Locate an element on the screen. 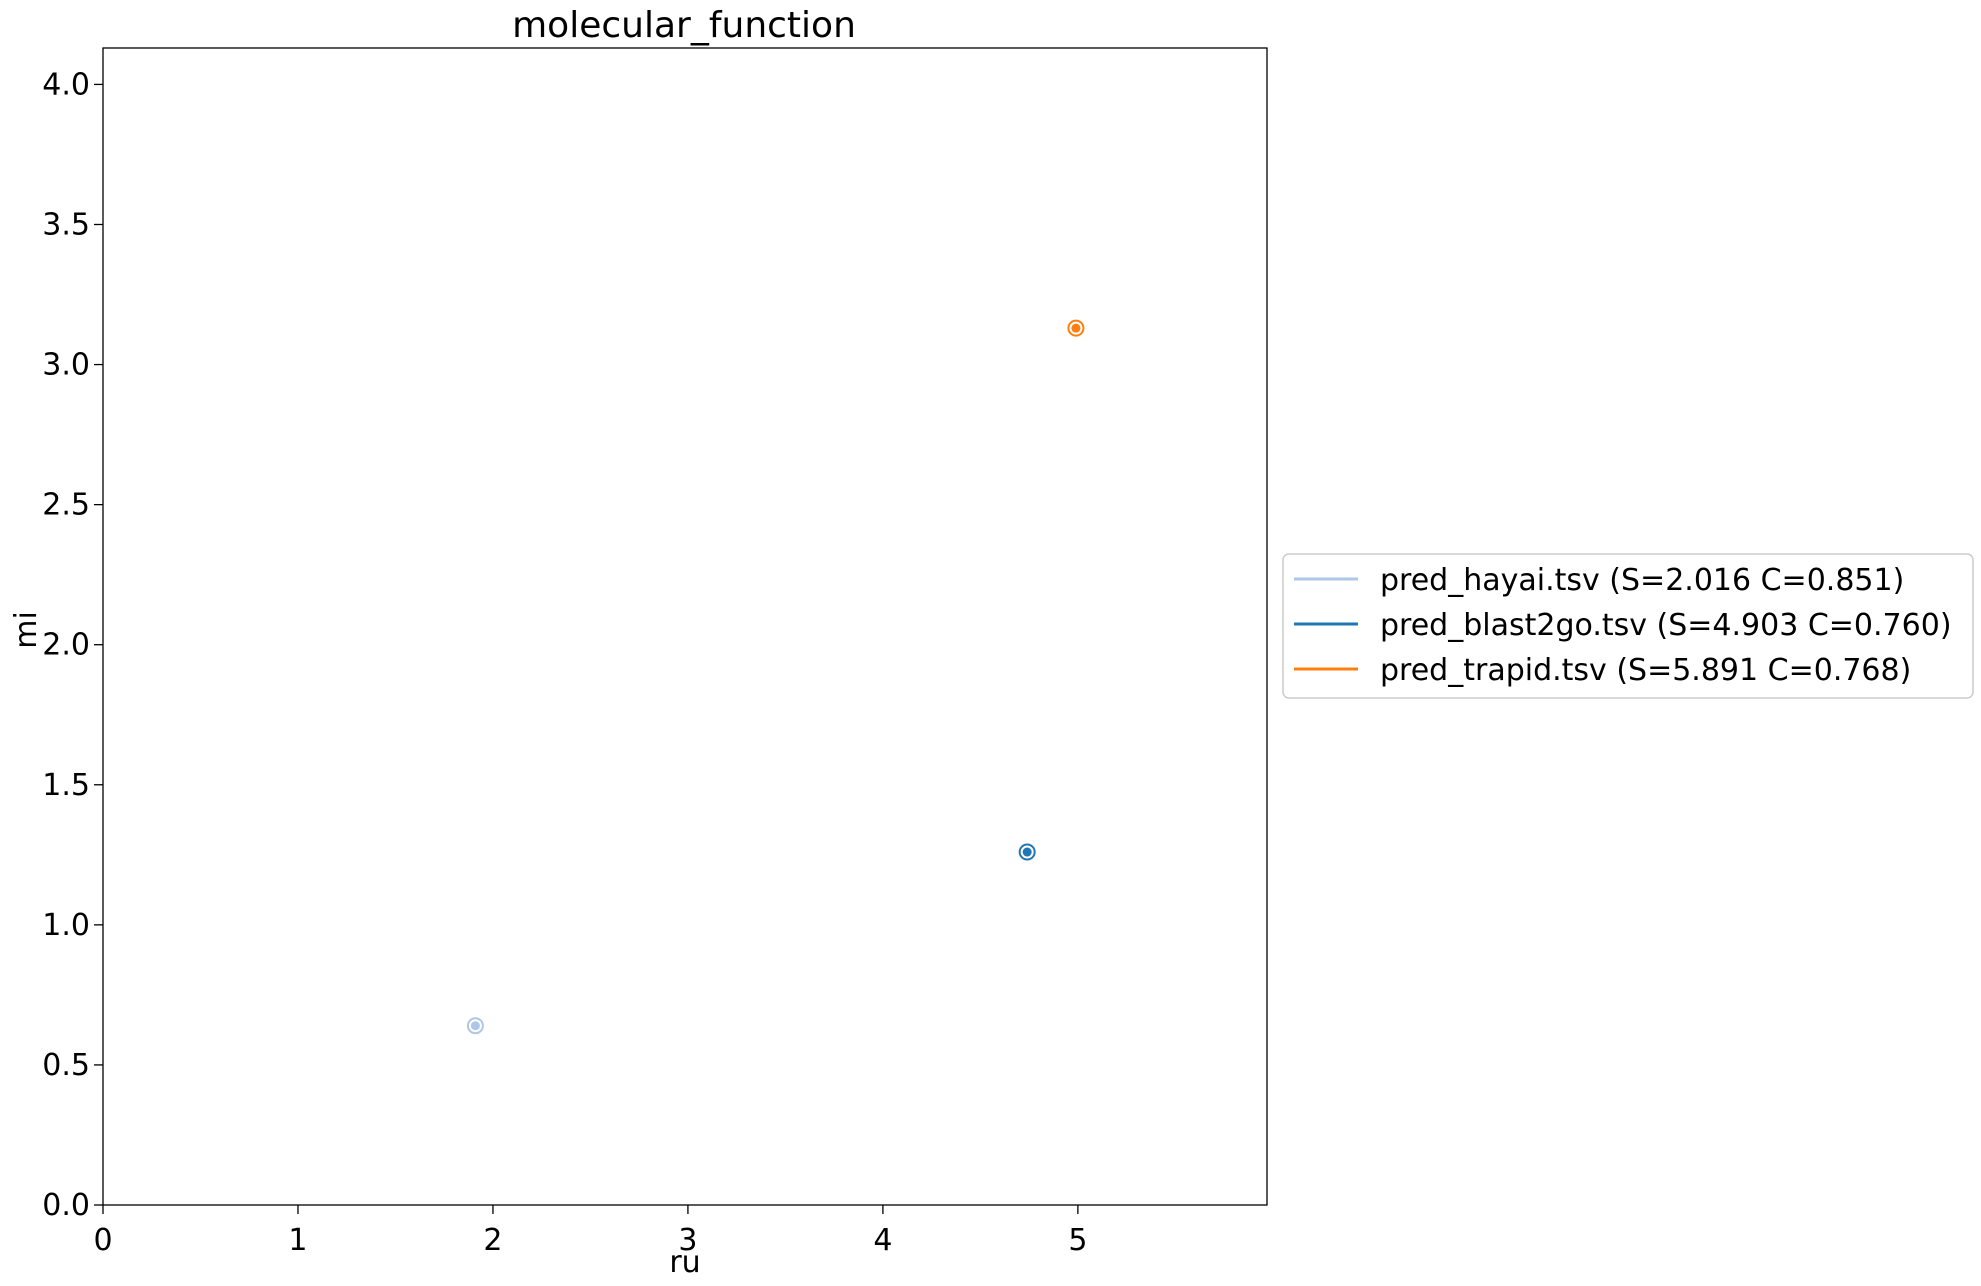 Image resolution: width=1981 pixels, height=1286 pixels. y-tick-label: 0.5 is located at coordinates (66, 1065).